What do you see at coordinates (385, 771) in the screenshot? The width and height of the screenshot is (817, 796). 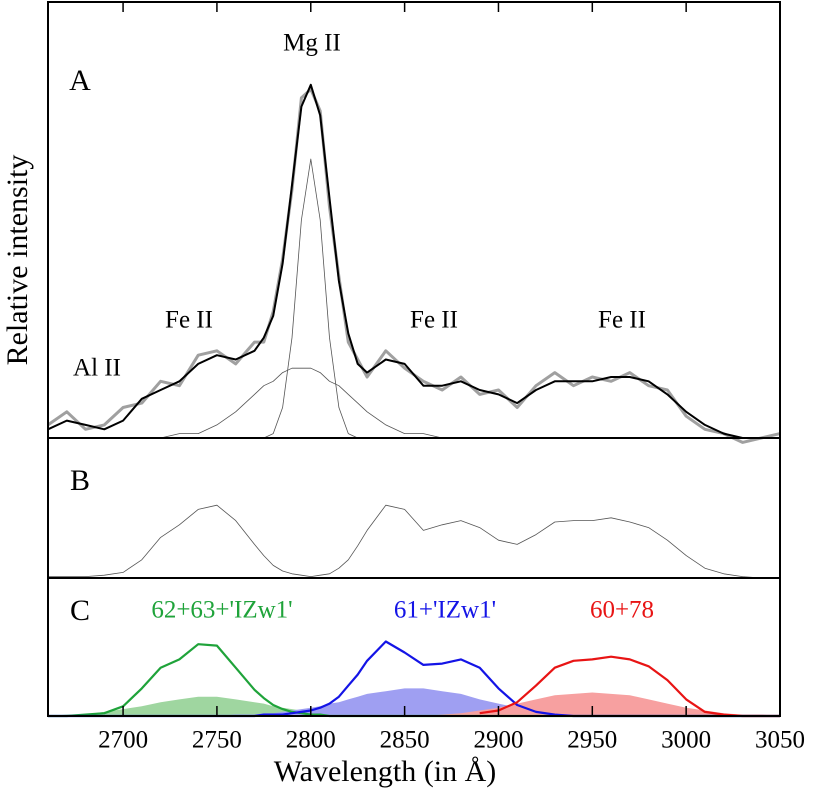 I see `x-axis-label: Wavelength (in Å)` at bounding box center [385, 771].